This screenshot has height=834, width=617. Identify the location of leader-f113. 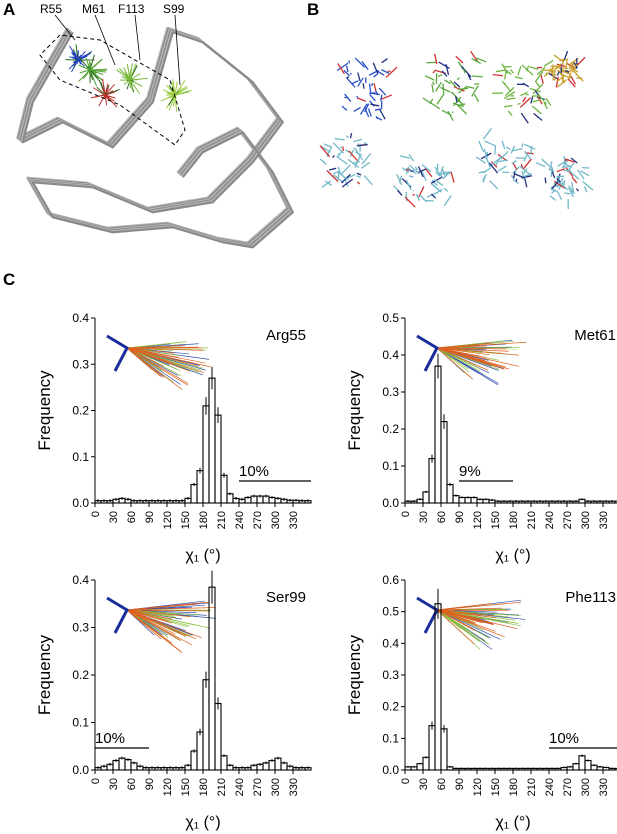
(137, 37).